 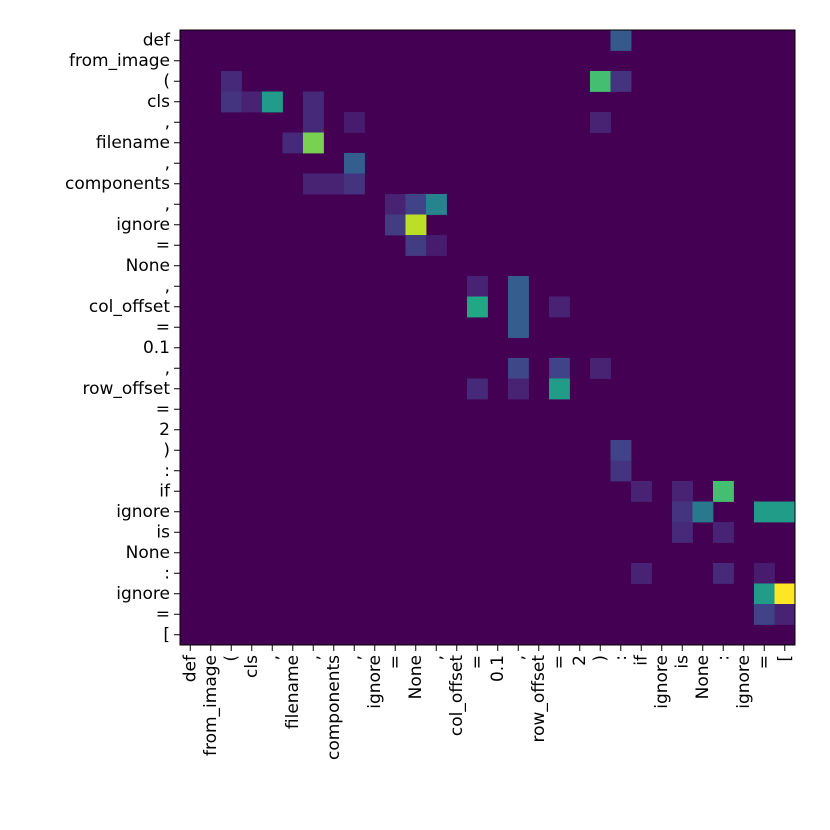 What do you see at coordinates (641, 660) in the screenshot?
I see `x-tick-label: if` at bounding box center [641, 660].